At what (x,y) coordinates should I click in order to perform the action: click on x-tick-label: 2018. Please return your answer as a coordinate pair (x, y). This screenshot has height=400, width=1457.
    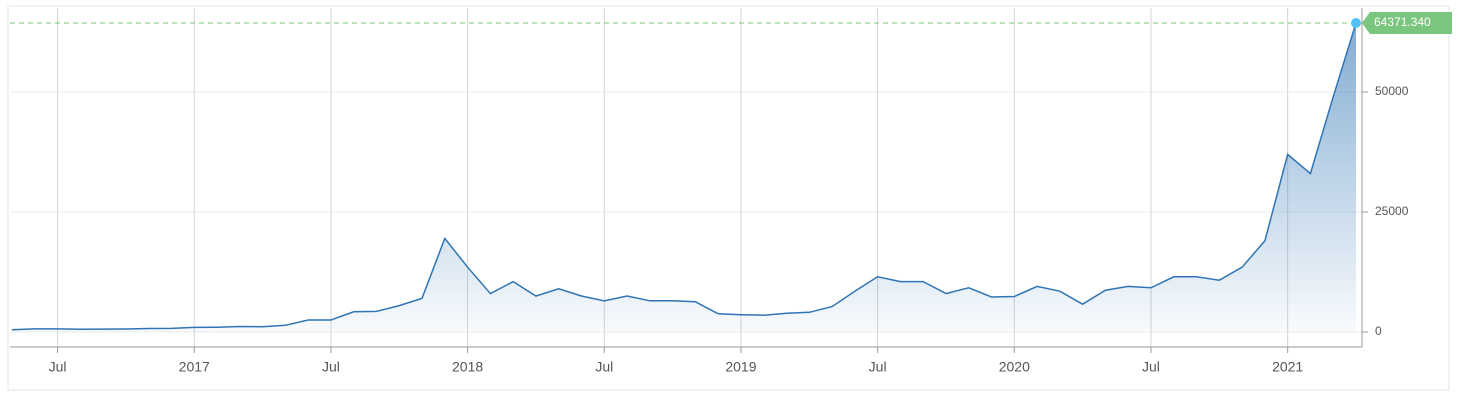
    Looking at the image, I should click on (467, 367).